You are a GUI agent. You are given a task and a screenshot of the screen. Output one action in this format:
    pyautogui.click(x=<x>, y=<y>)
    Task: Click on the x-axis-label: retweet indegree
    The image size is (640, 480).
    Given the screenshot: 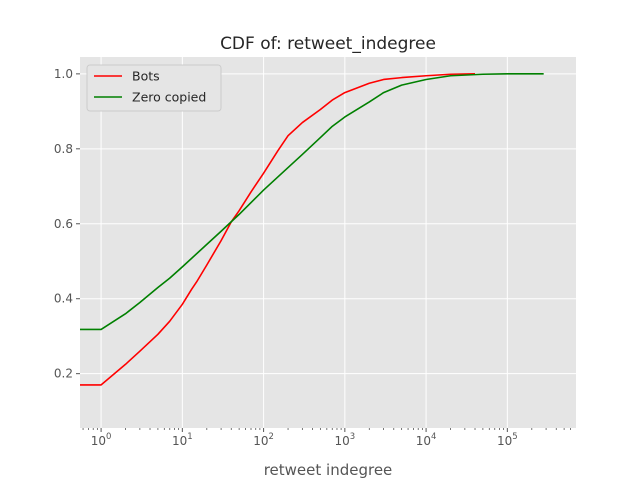 What is the action you would take?
    pyautogui.click(x=328, y=470)
    